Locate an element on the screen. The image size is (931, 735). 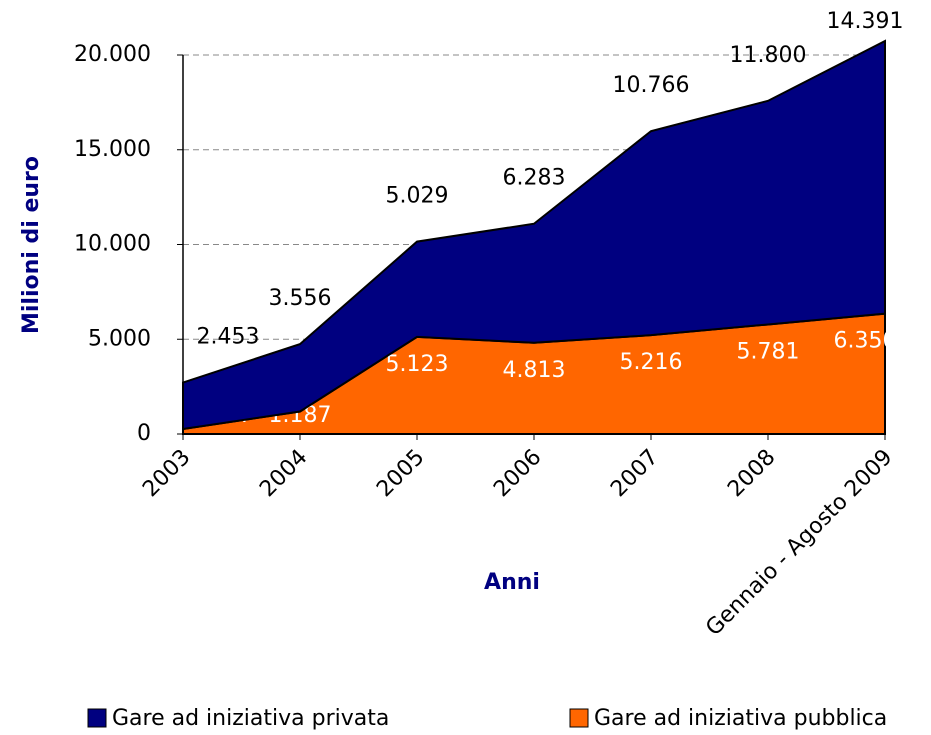
data-label: 5.123 is located at coordinates (417, 364).